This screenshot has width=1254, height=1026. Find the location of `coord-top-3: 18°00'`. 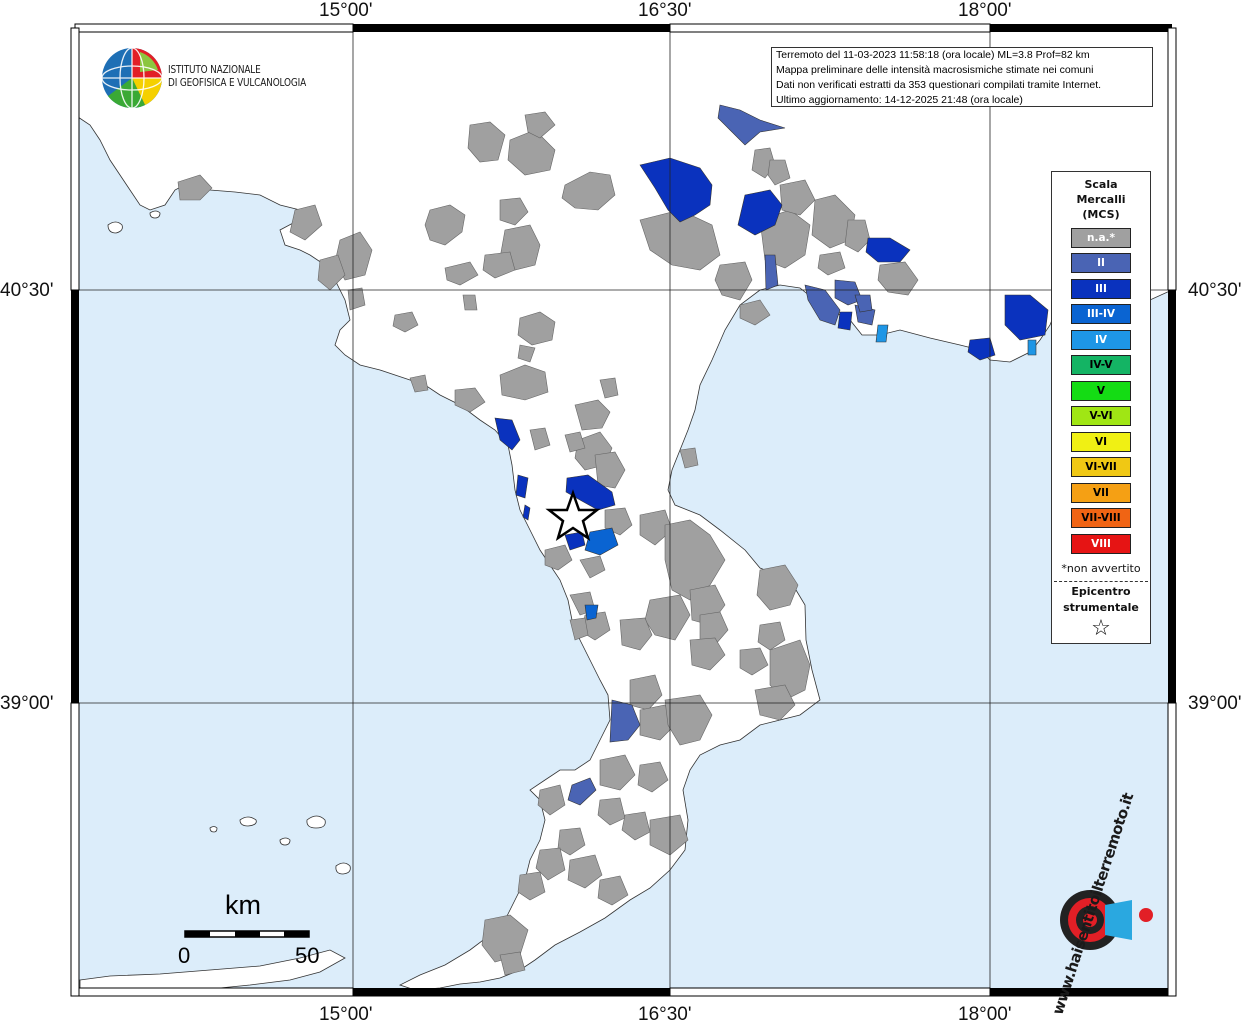

coord-top-3: 18°00' is located at coordinates (985, 10).